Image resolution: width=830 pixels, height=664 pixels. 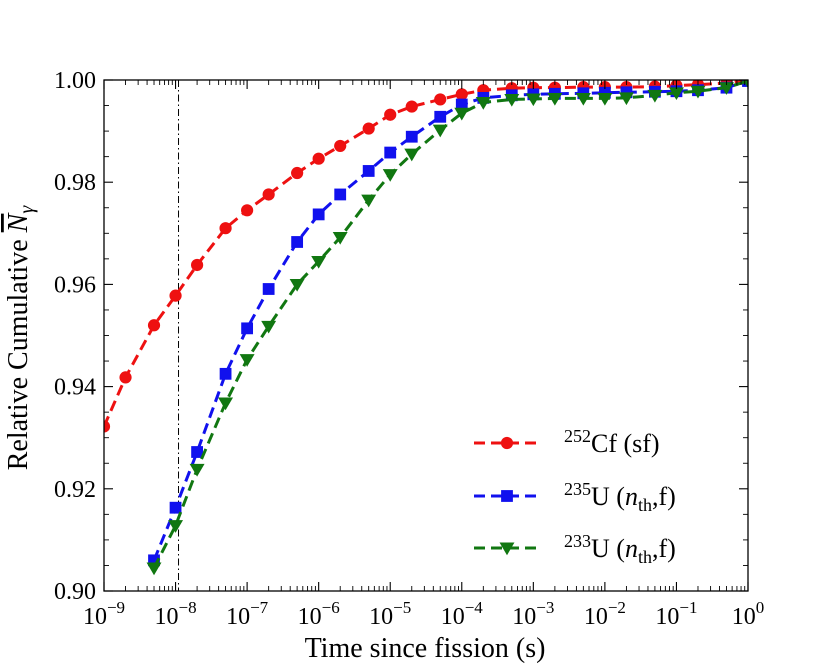 I want to click on y-axis-label-symbol: N, so click(x=18, y=222).